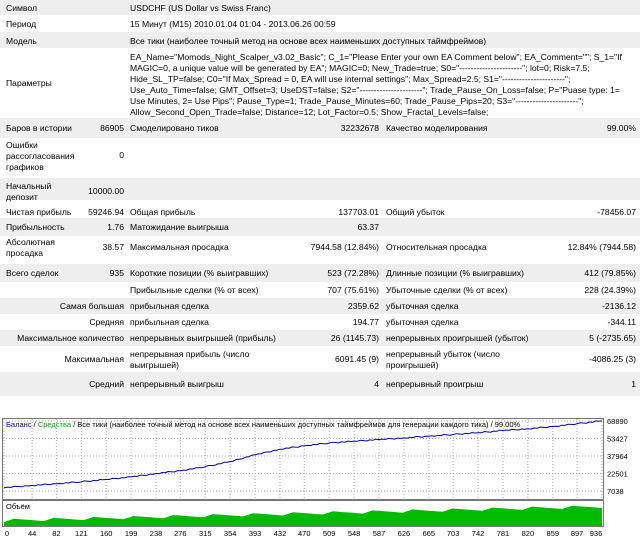 Image resolution: width=640 pixels, height=539 pixels. I want to click on main-plot-frame, so click(303, 459).